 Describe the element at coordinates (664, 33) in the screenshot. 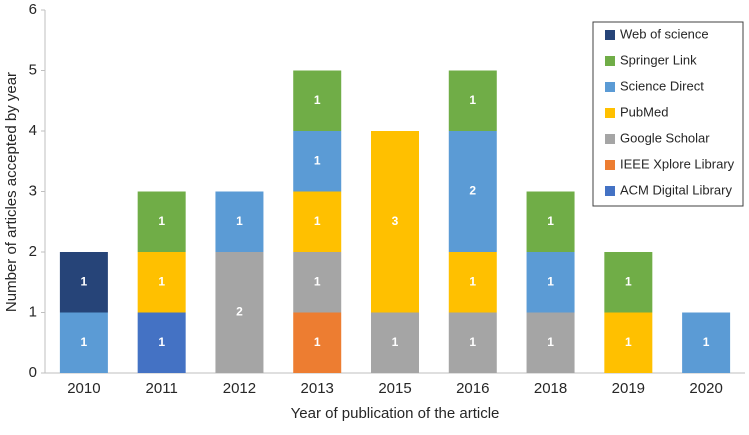

I see `legend-label: Web of science` at that location.